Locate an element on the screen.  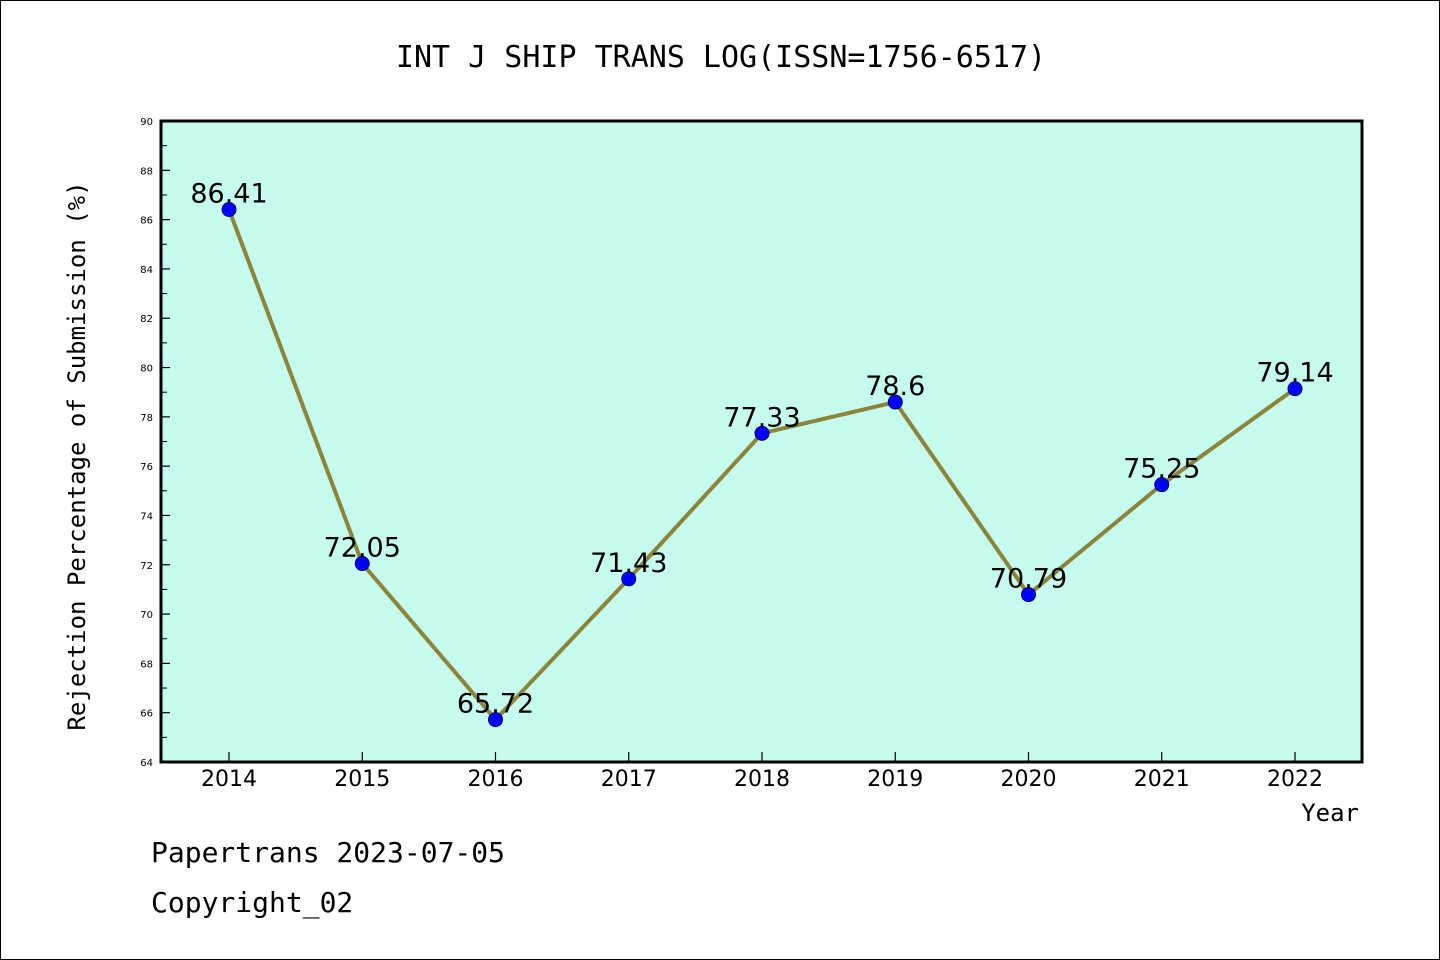
y-tick-label: 82 is located at coordinates (146, 319).